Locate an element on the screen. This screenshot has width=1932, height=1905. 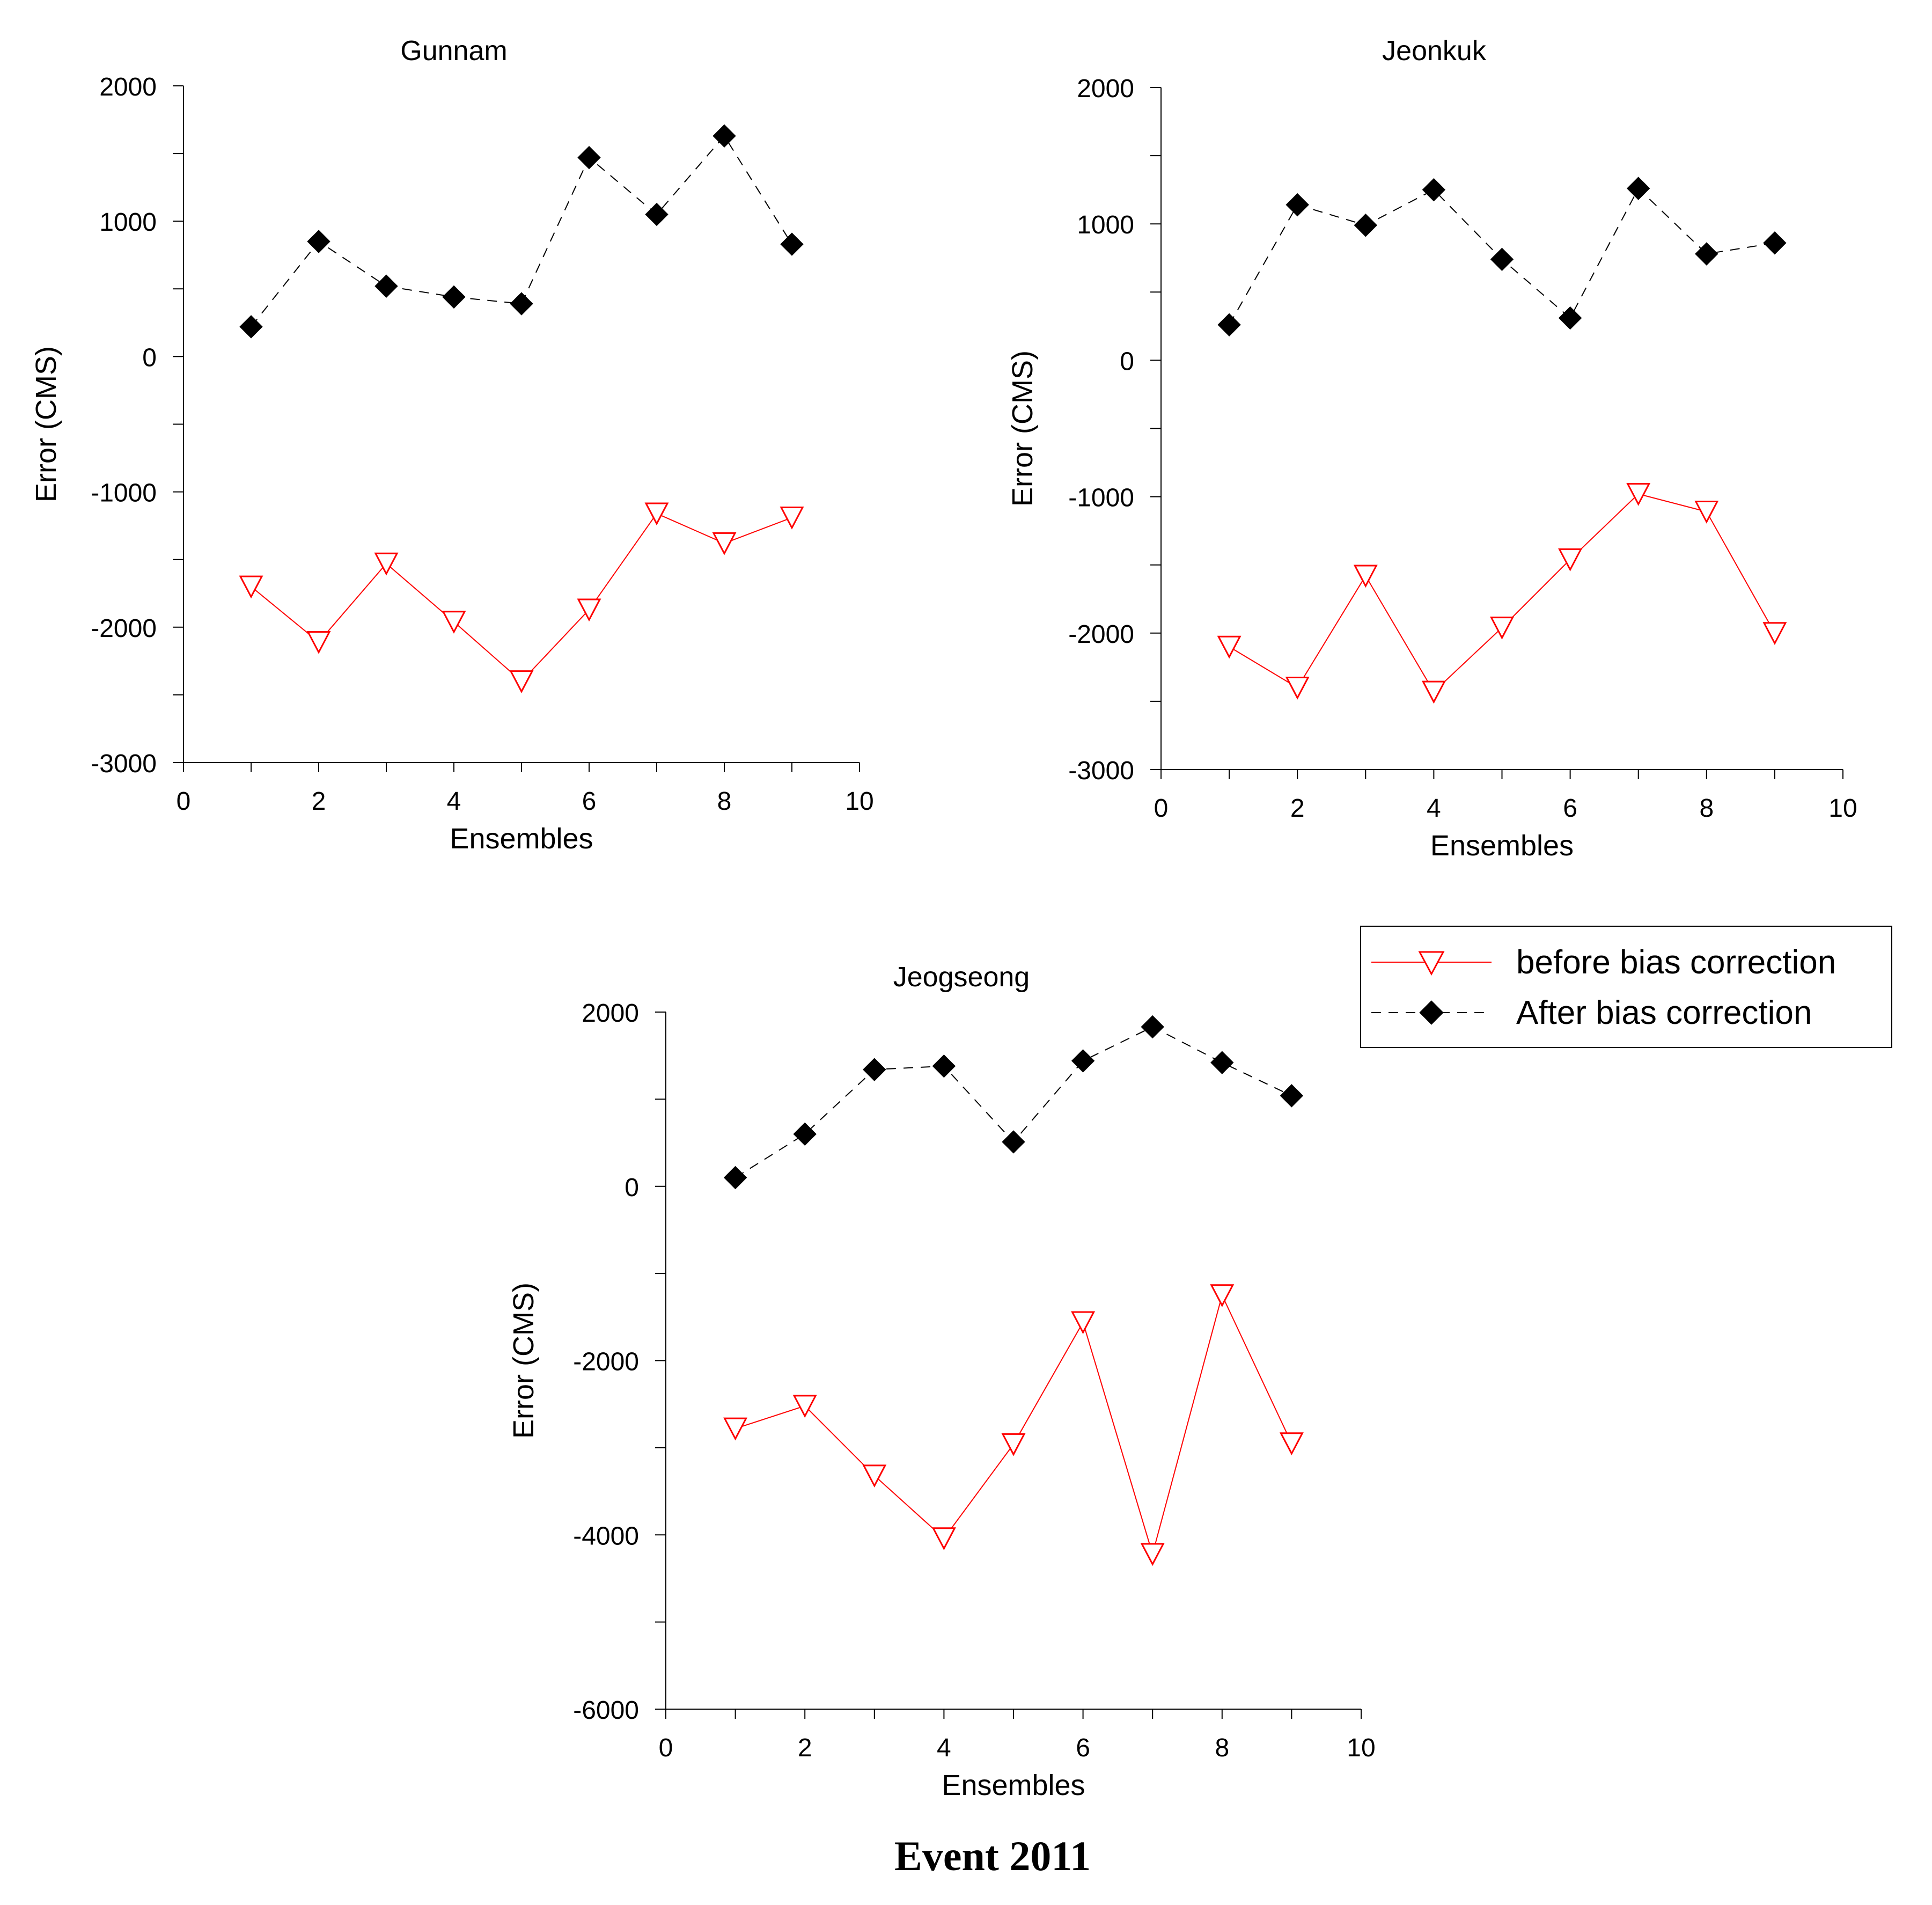
legend-marker-before is located at coordinates (1431, 963).